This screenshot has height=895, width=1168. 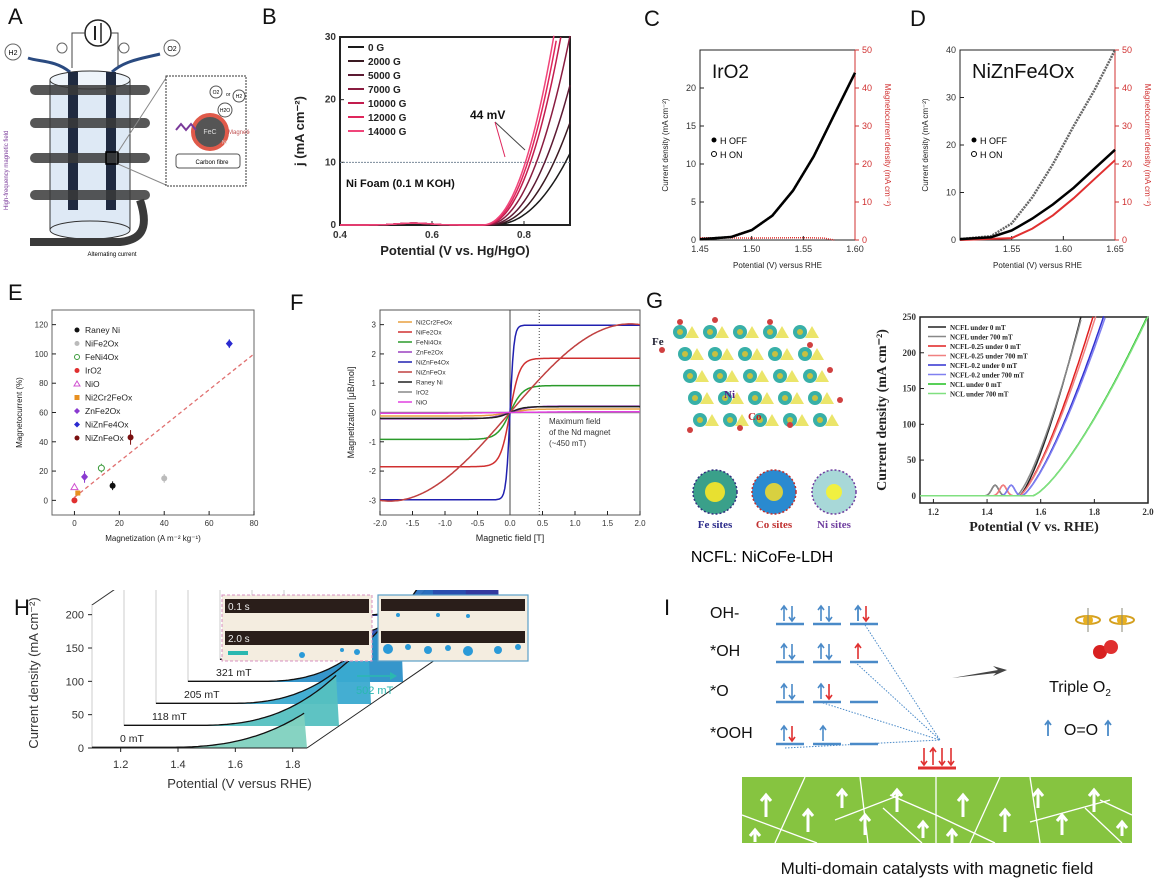 What do you see at coordinates (374, 383) in the screenshot?
I see `y-tick-label: 1` at bounding box center [374, 383].